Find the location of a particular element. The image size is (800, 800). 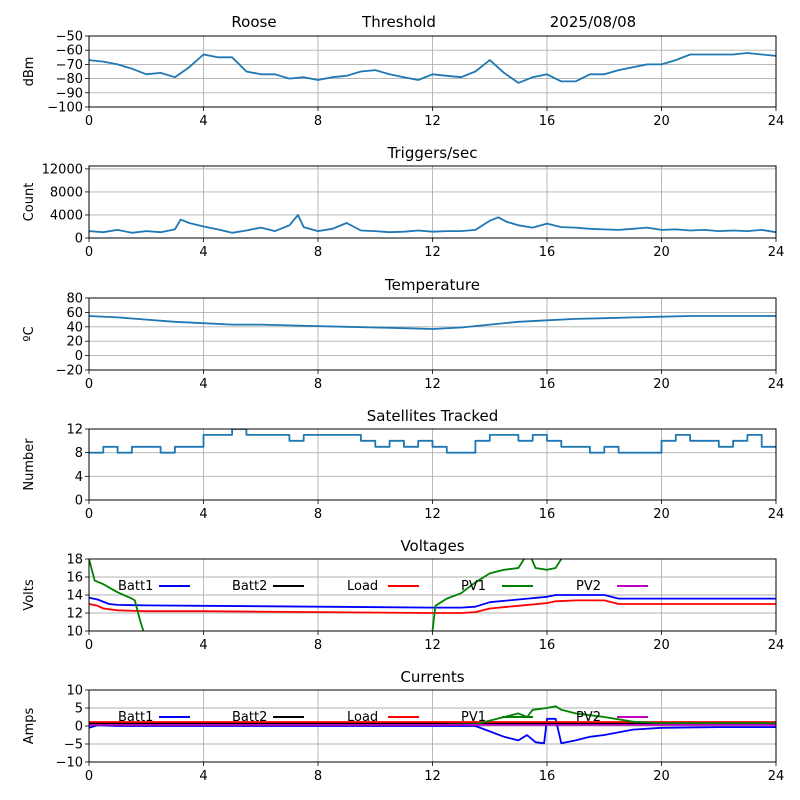

y-axis-label: Volts is located at coordinates (29, 595).